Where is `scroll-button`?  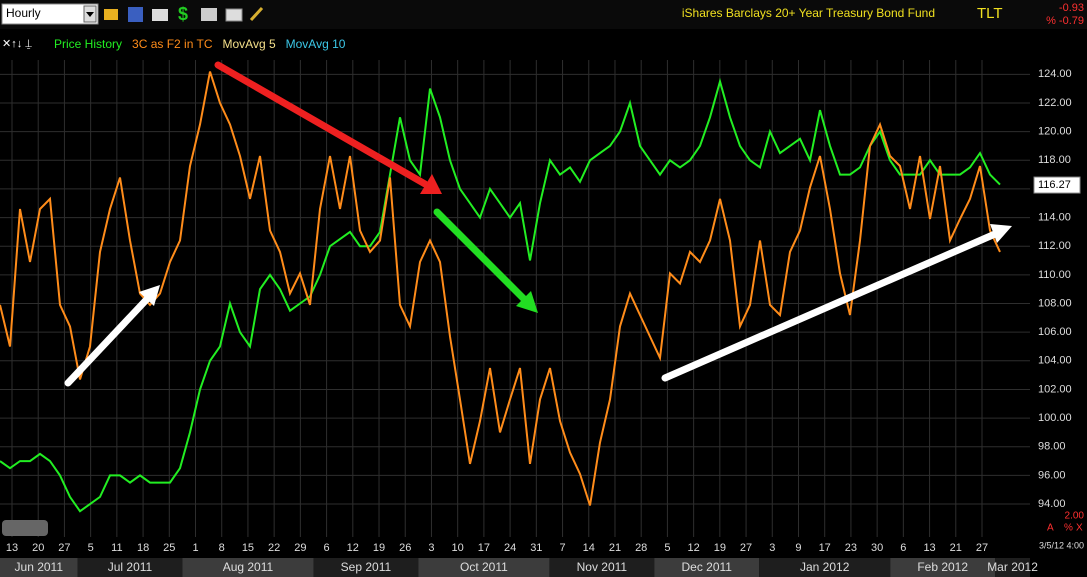
scroll-button is located at coordinates (25, 528).